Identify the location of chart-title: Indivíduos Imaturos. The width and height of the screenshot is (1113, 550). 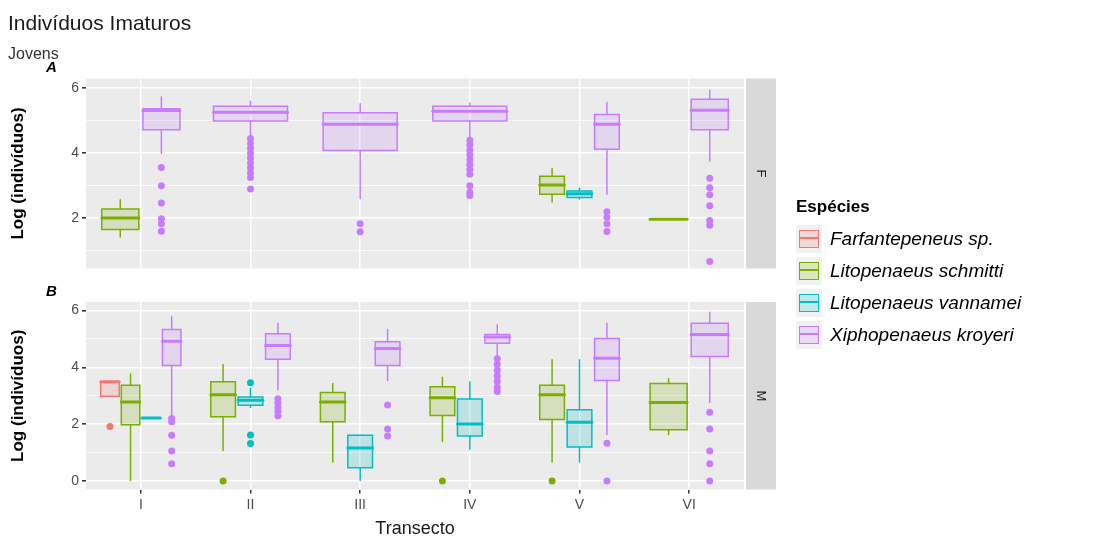
(100, 23).